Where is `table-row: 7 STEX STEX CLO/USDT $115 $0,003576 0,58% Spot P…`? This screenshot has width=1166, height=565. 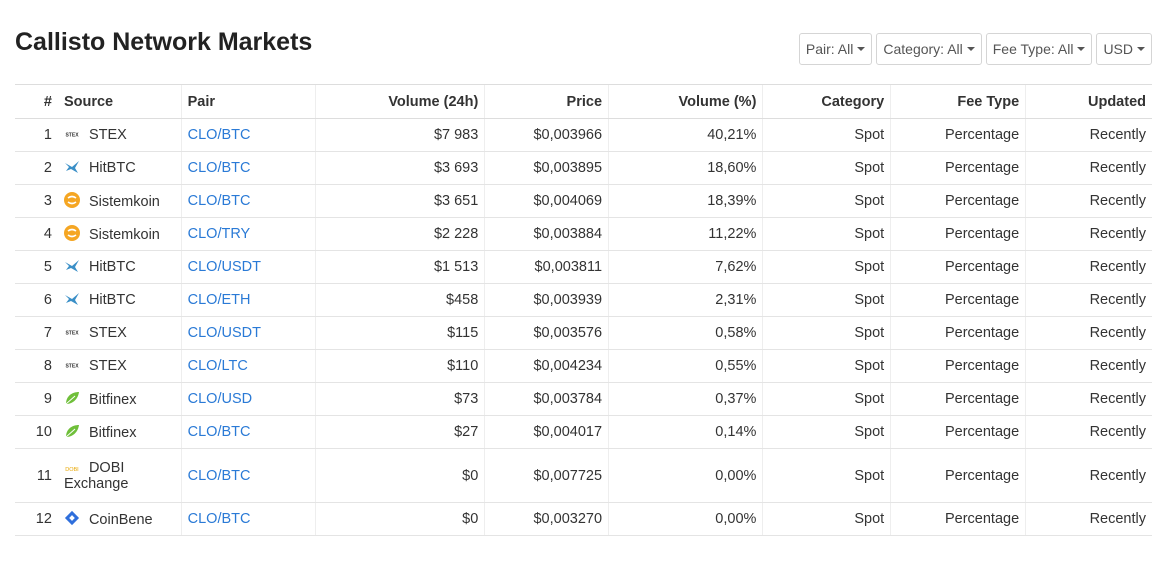
table-row: 7 STEX STEX CLO/USDT $115 $0,003576 0,58% Spot P… is located at coordinates (583, 333).